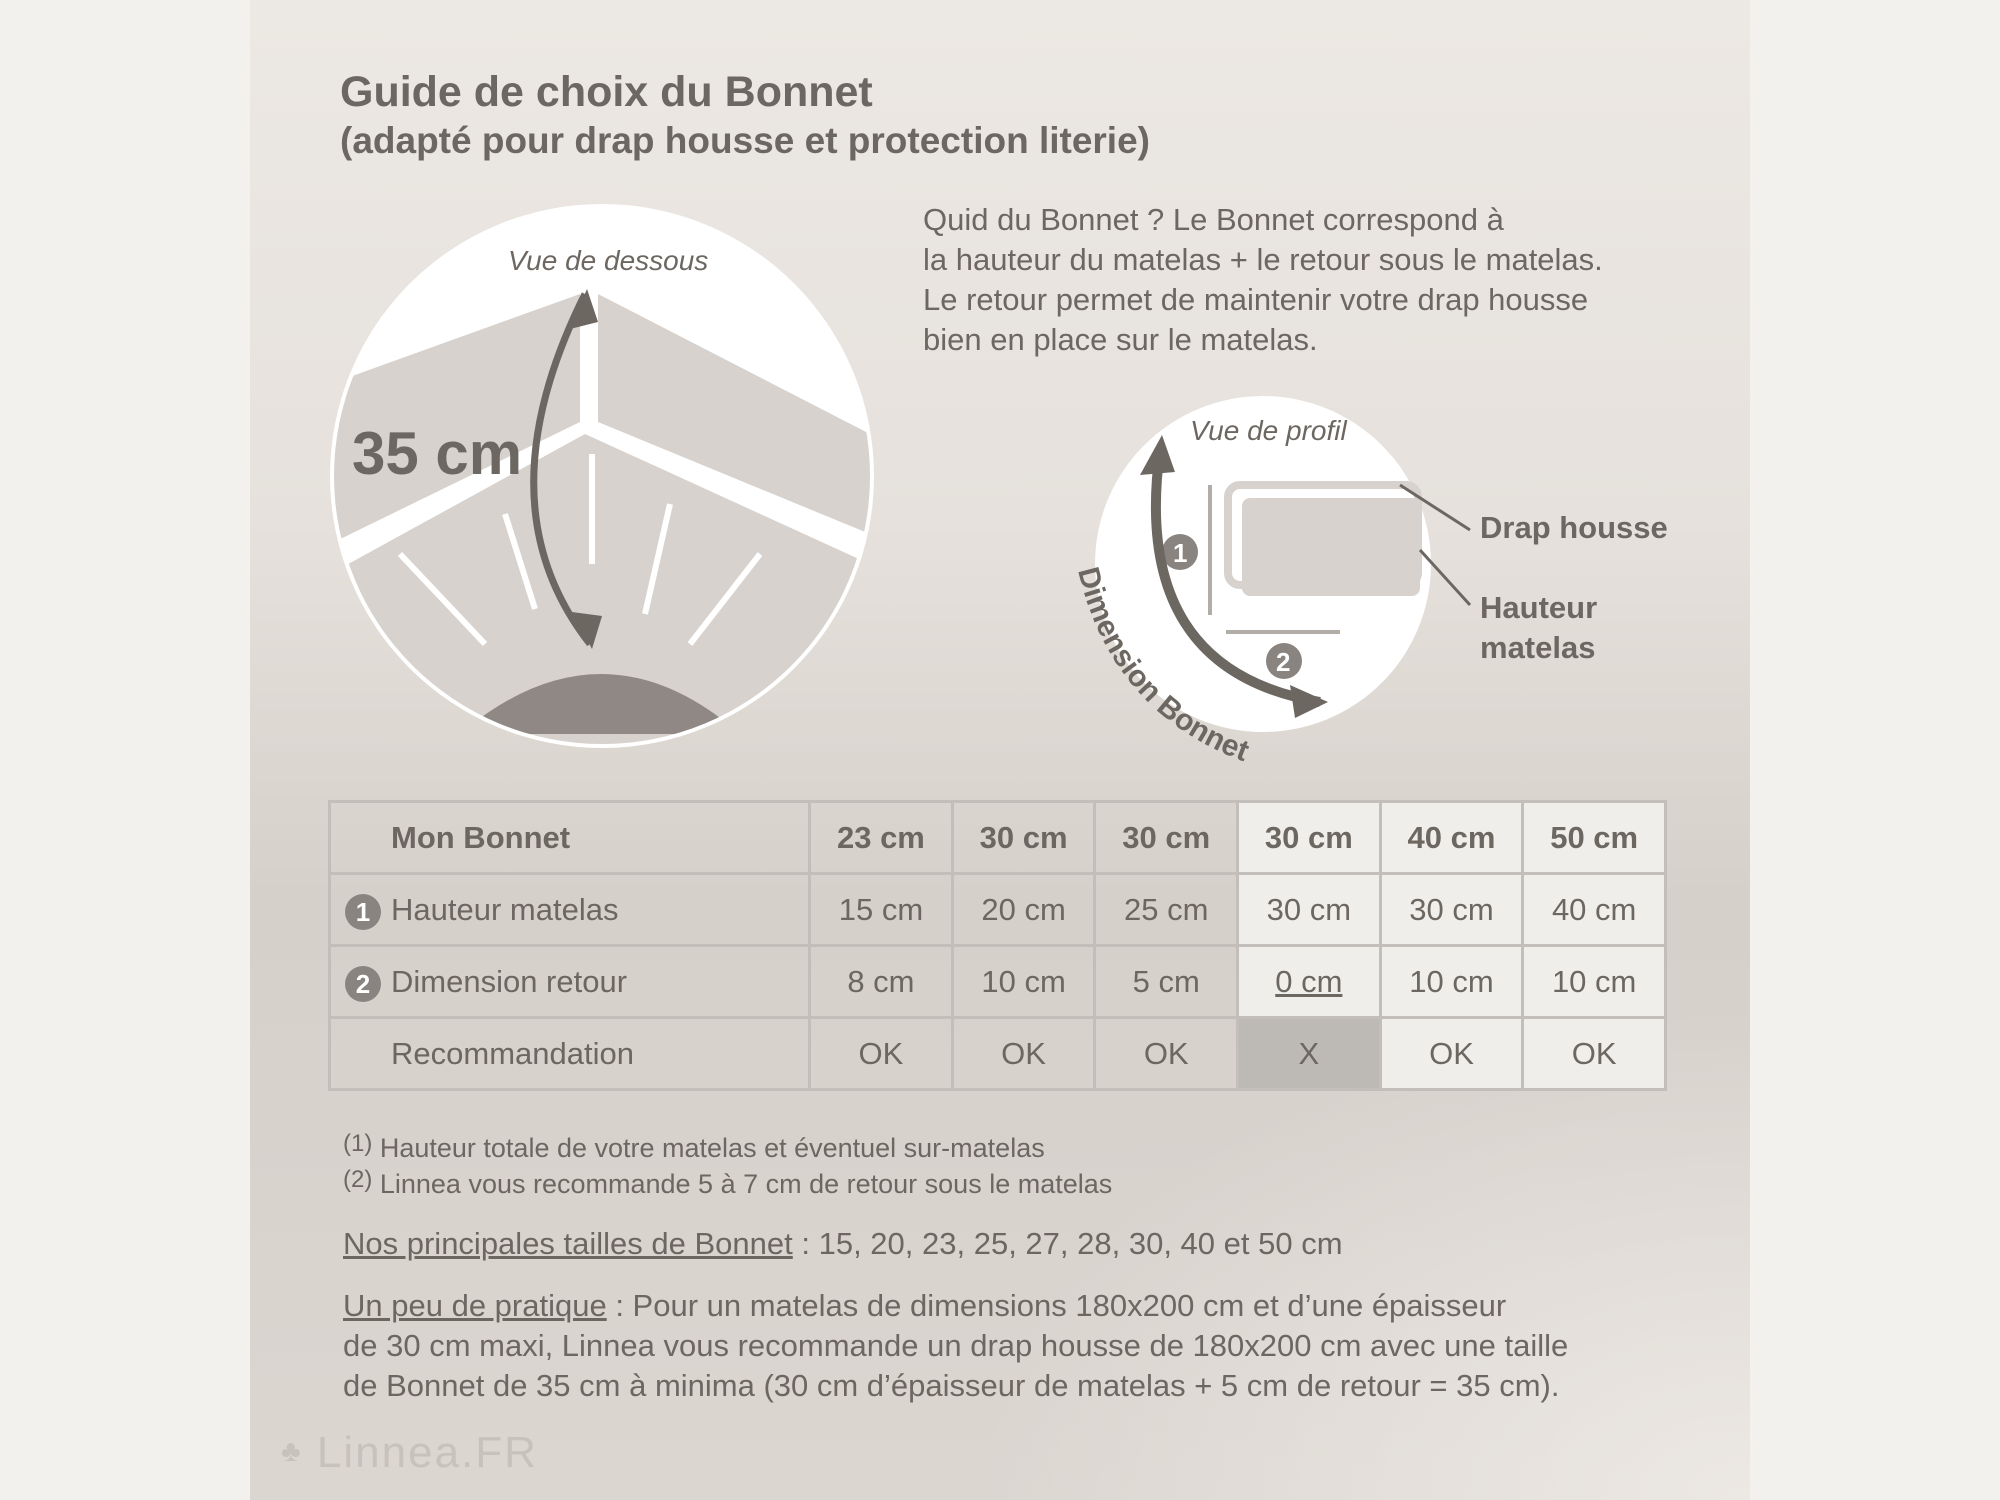  I want to click on header-cell: 23 cm, so click(881, 837).